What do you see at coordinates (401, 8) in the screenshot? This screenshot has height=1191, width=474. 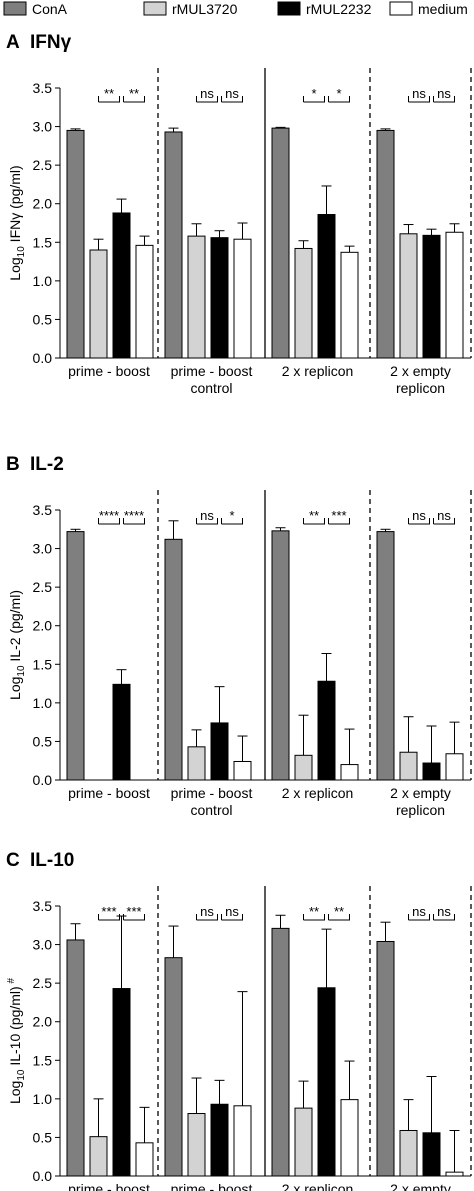 I see `legend-swatch-medium` at bounding box center [401, 8].